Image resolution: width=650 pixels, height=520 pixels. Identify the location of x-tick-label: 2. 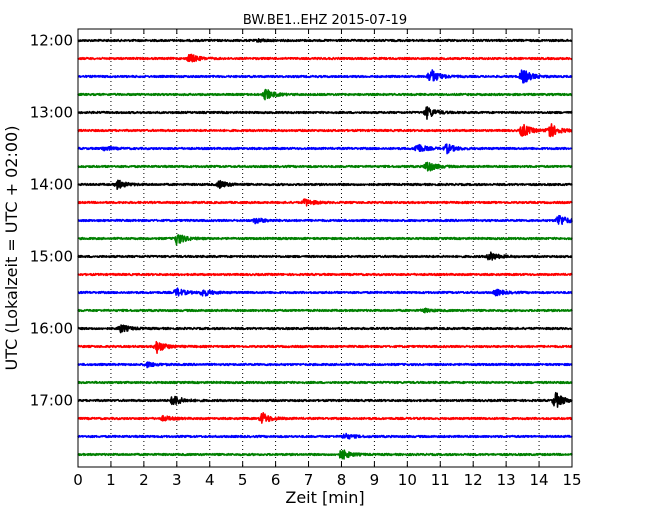
(144, 480).